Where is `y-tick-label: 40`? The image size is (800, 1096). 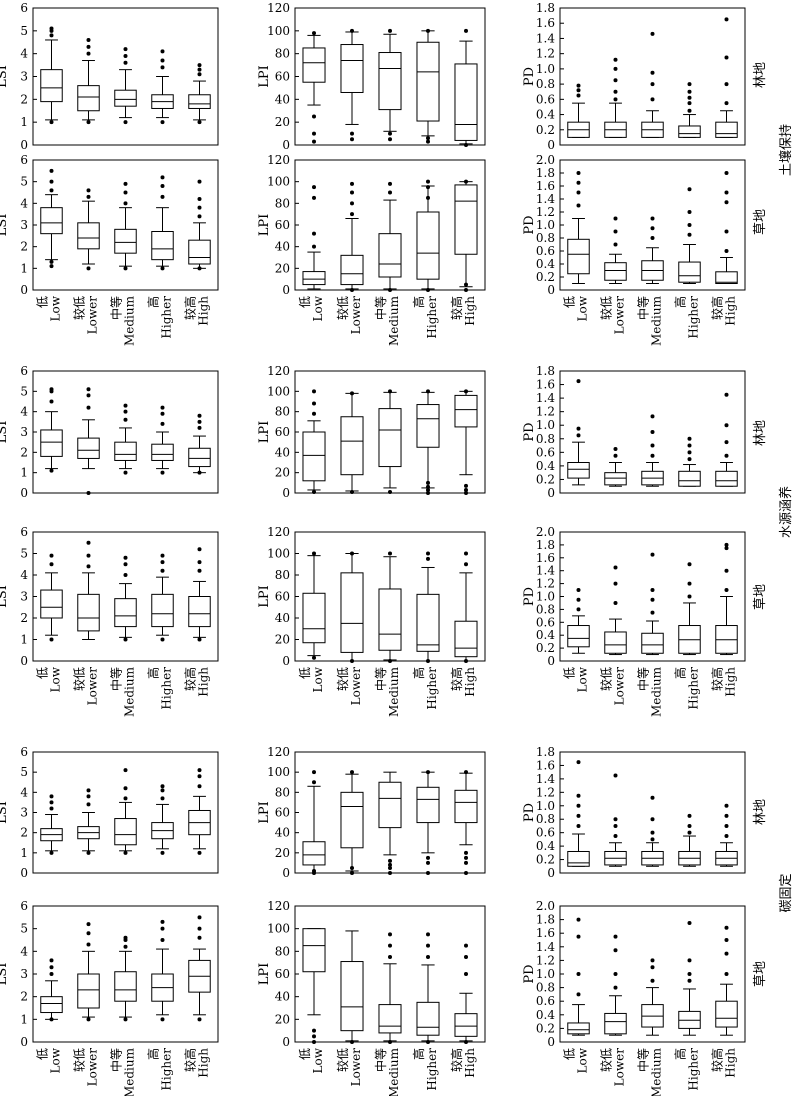
y-tick-label: 40 is located at coordinates (282, 452).